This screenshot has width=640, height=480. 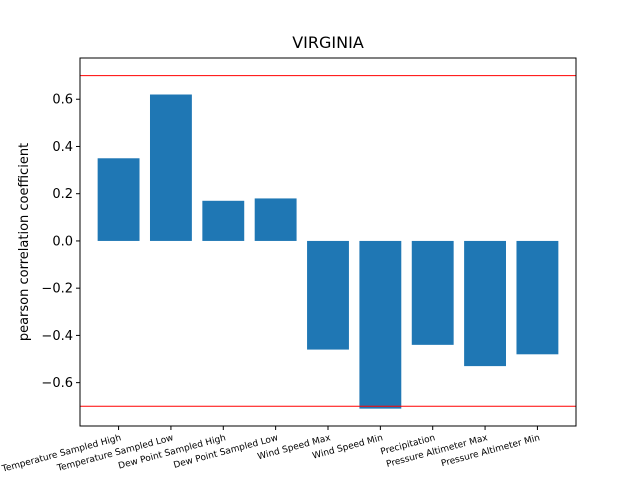 I want to click on y-tick-label: −0.2, so click(x=57, y=289).